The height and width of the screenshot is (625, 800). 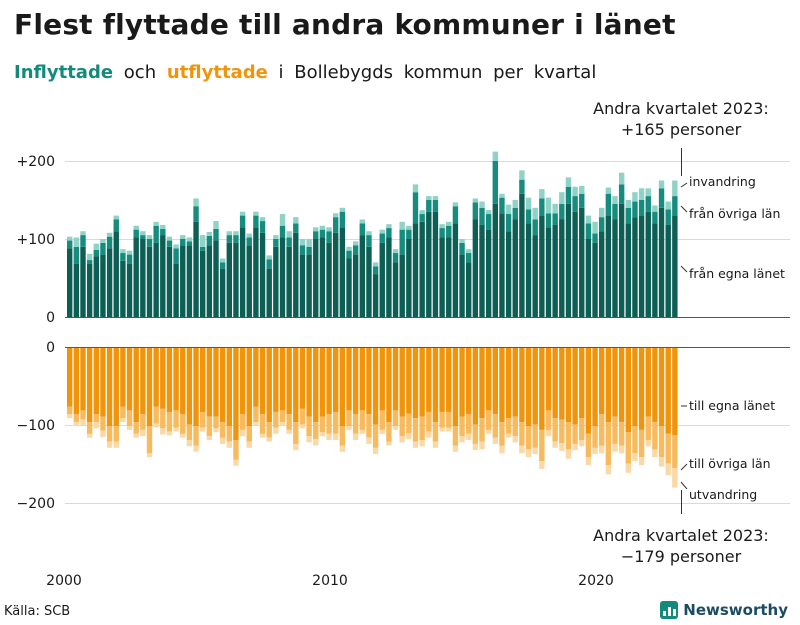 What do you see at coordinates (722, 181) in the screenshot?
I see `annotation-invandring: invandring` at bounding box center [722, 181].